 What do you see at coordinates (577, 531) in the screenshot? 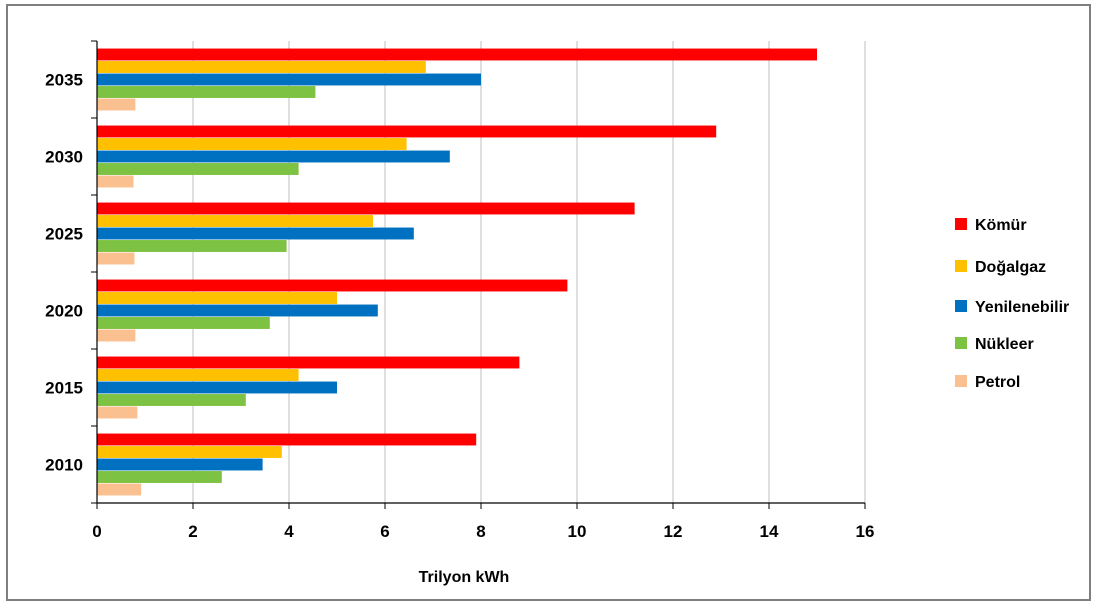
I see `x-tick-label: 10` at bounding box center [577, 531].